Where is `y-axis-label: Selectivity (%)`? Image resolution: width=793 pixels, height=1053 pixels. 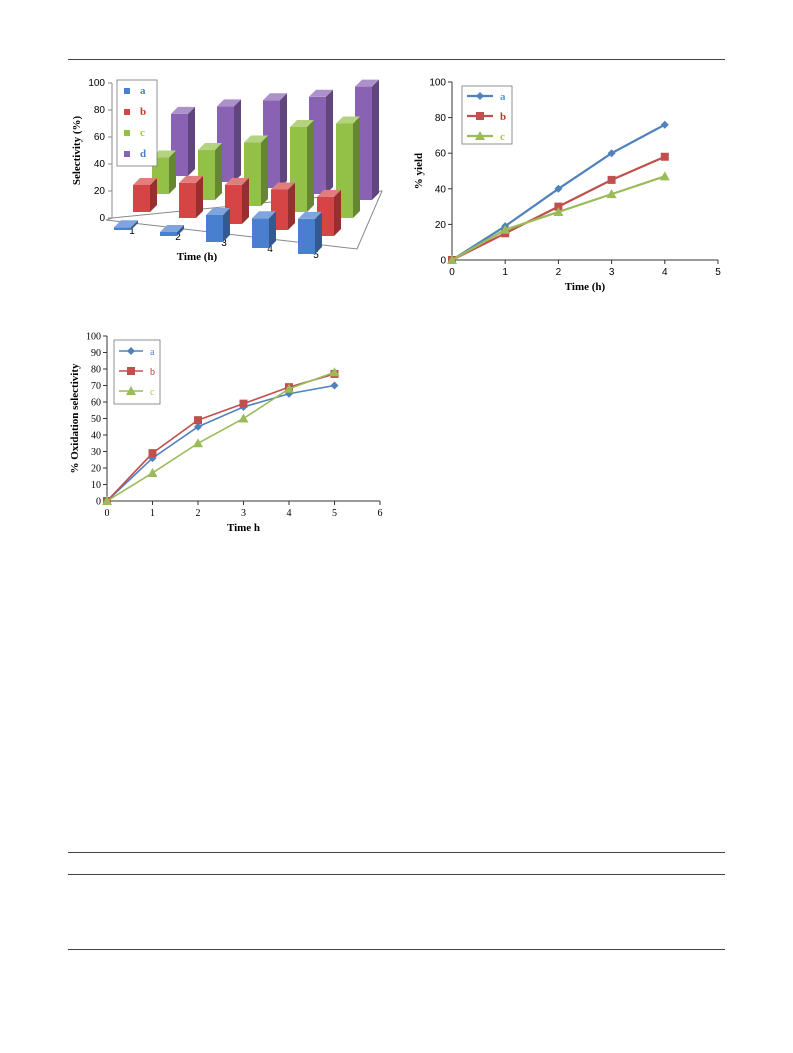
y-axis-label: Selectivity (%) is located at coordinates (77, 150).